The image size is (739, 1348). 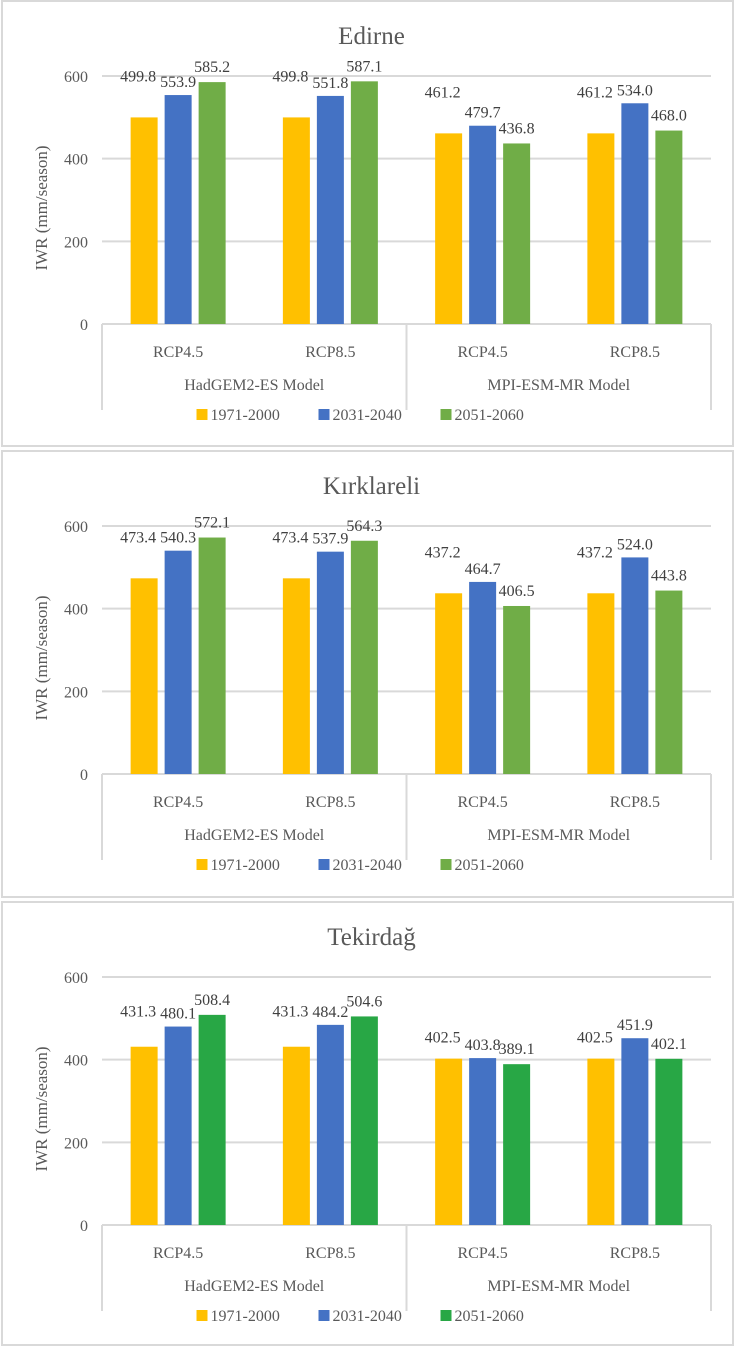 I want to click on data-label: 553.9, so click(x=178, y=82).